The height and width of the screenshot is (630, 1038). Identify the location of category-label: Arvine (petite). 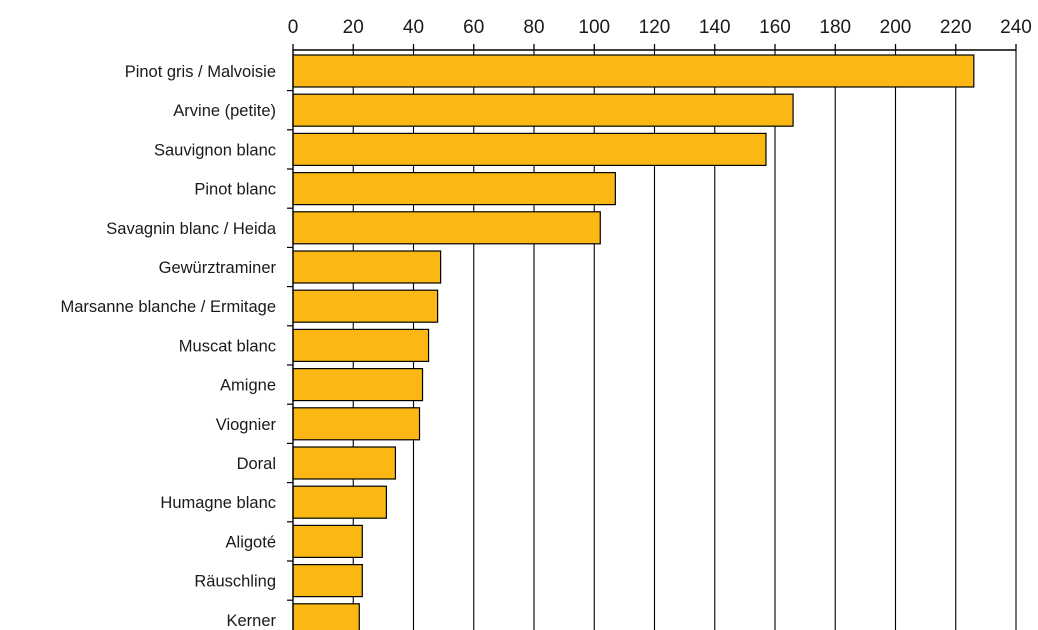
(224, 111).